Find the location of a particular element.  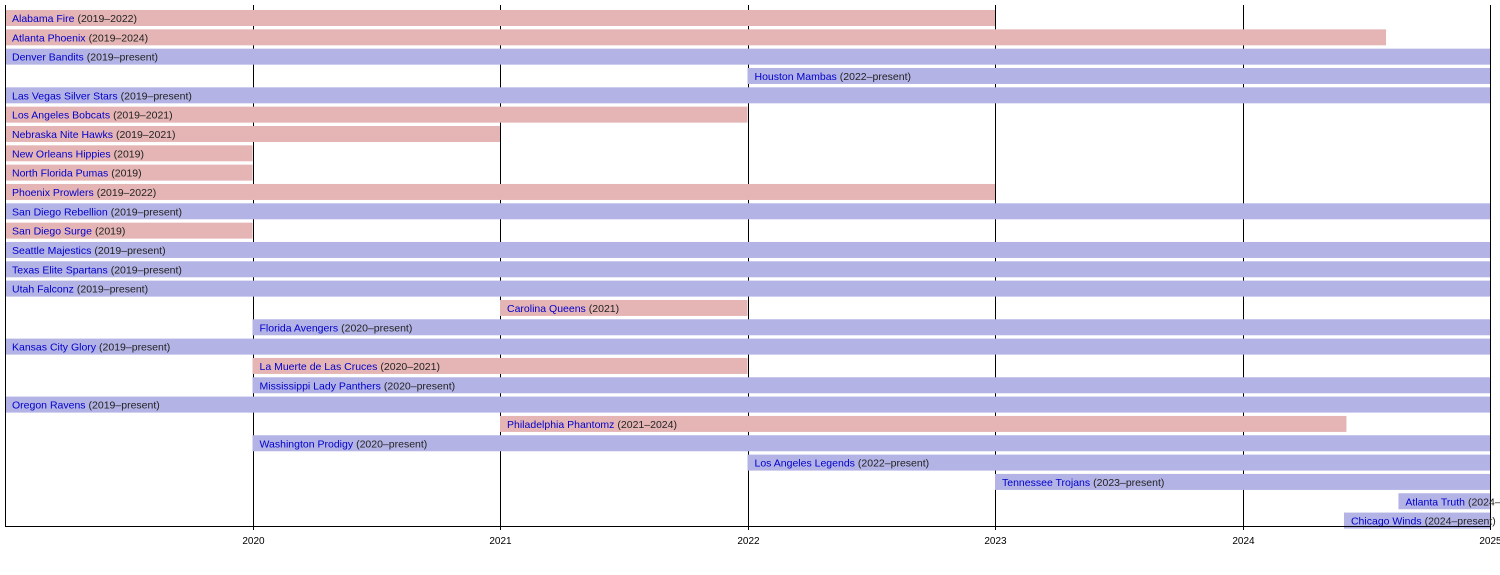

team-link: Philadelphia Phantomz is located at coordinates (560, 425).